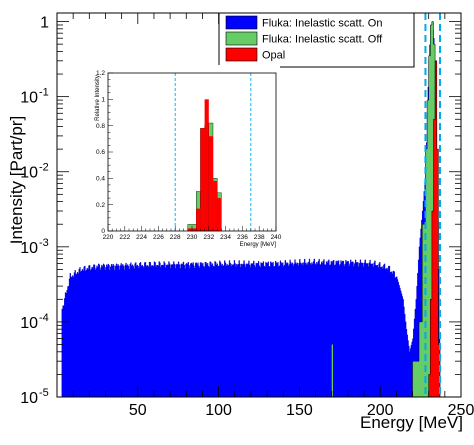 The image size is (474, 445). I want to click on inset-y-tick-label: 1.2, so click(100, 73).